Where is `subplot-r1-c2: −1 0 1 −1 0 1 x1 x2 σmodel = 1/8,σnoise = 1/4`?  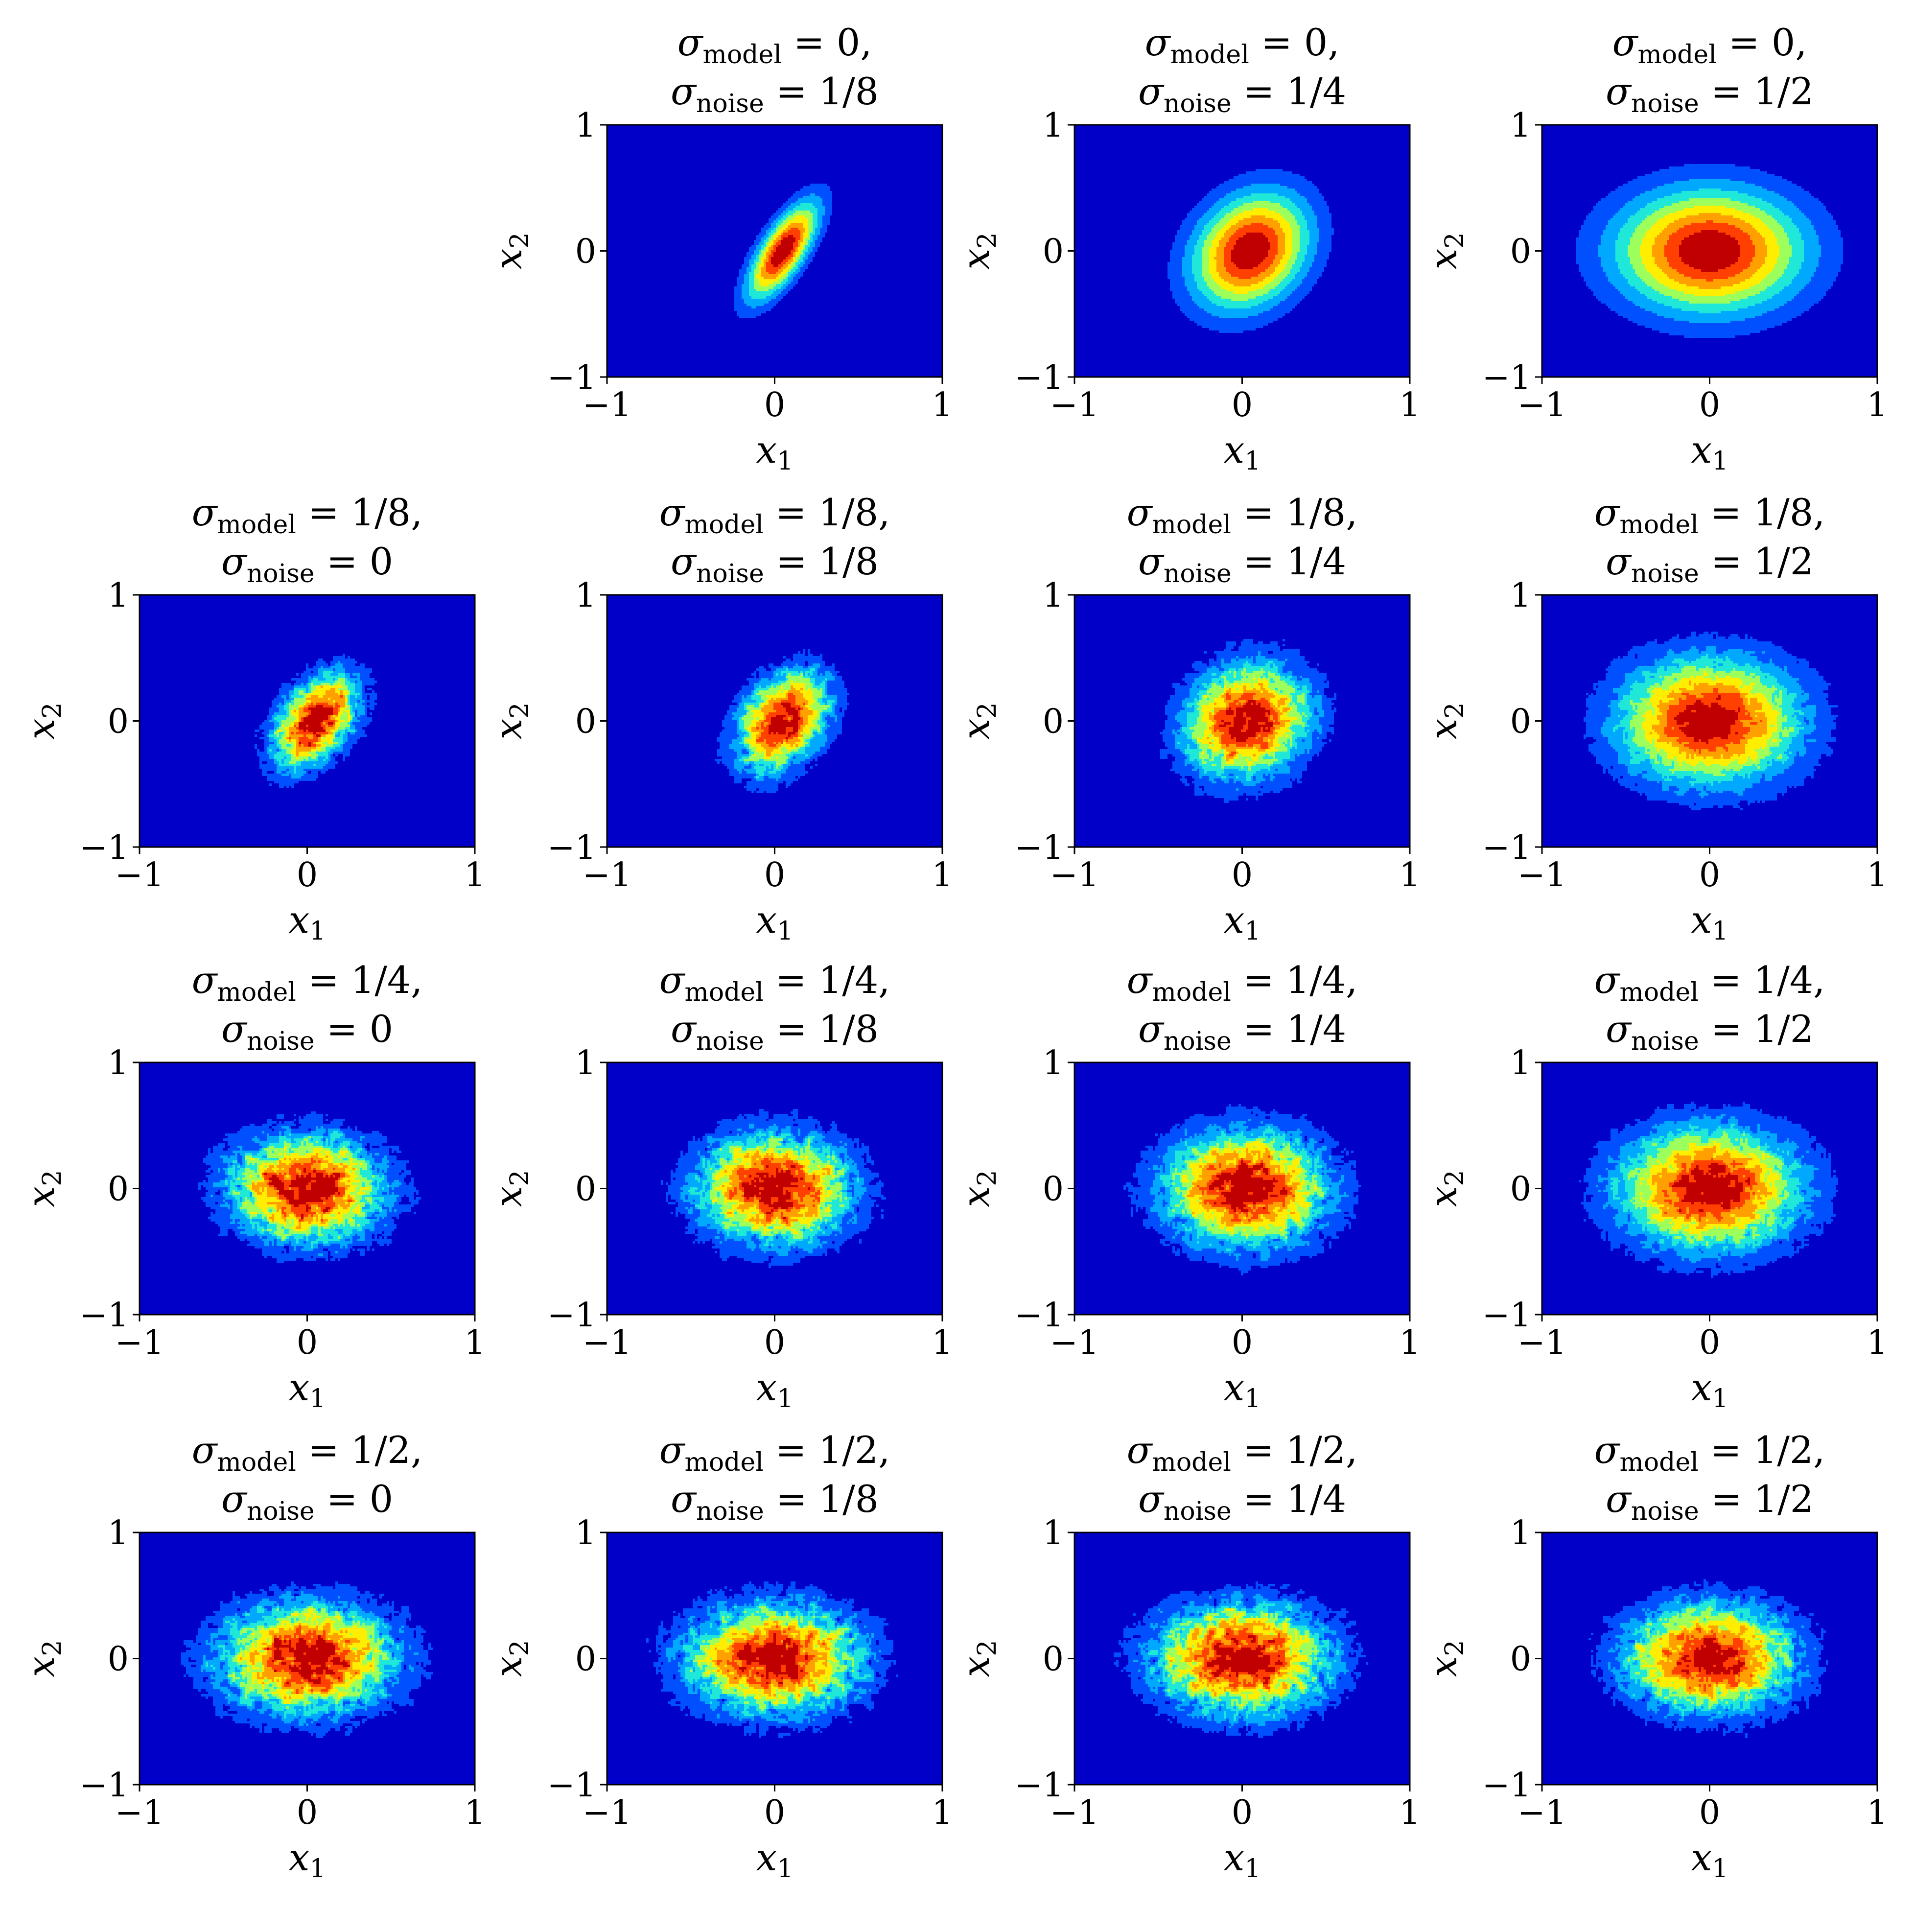 subplot-r1-c2: −1 0 1 −1 0 1 x1 x2 σmodel = 1/8,σnoise = 1/4 is located at coordinates (1187, 719).